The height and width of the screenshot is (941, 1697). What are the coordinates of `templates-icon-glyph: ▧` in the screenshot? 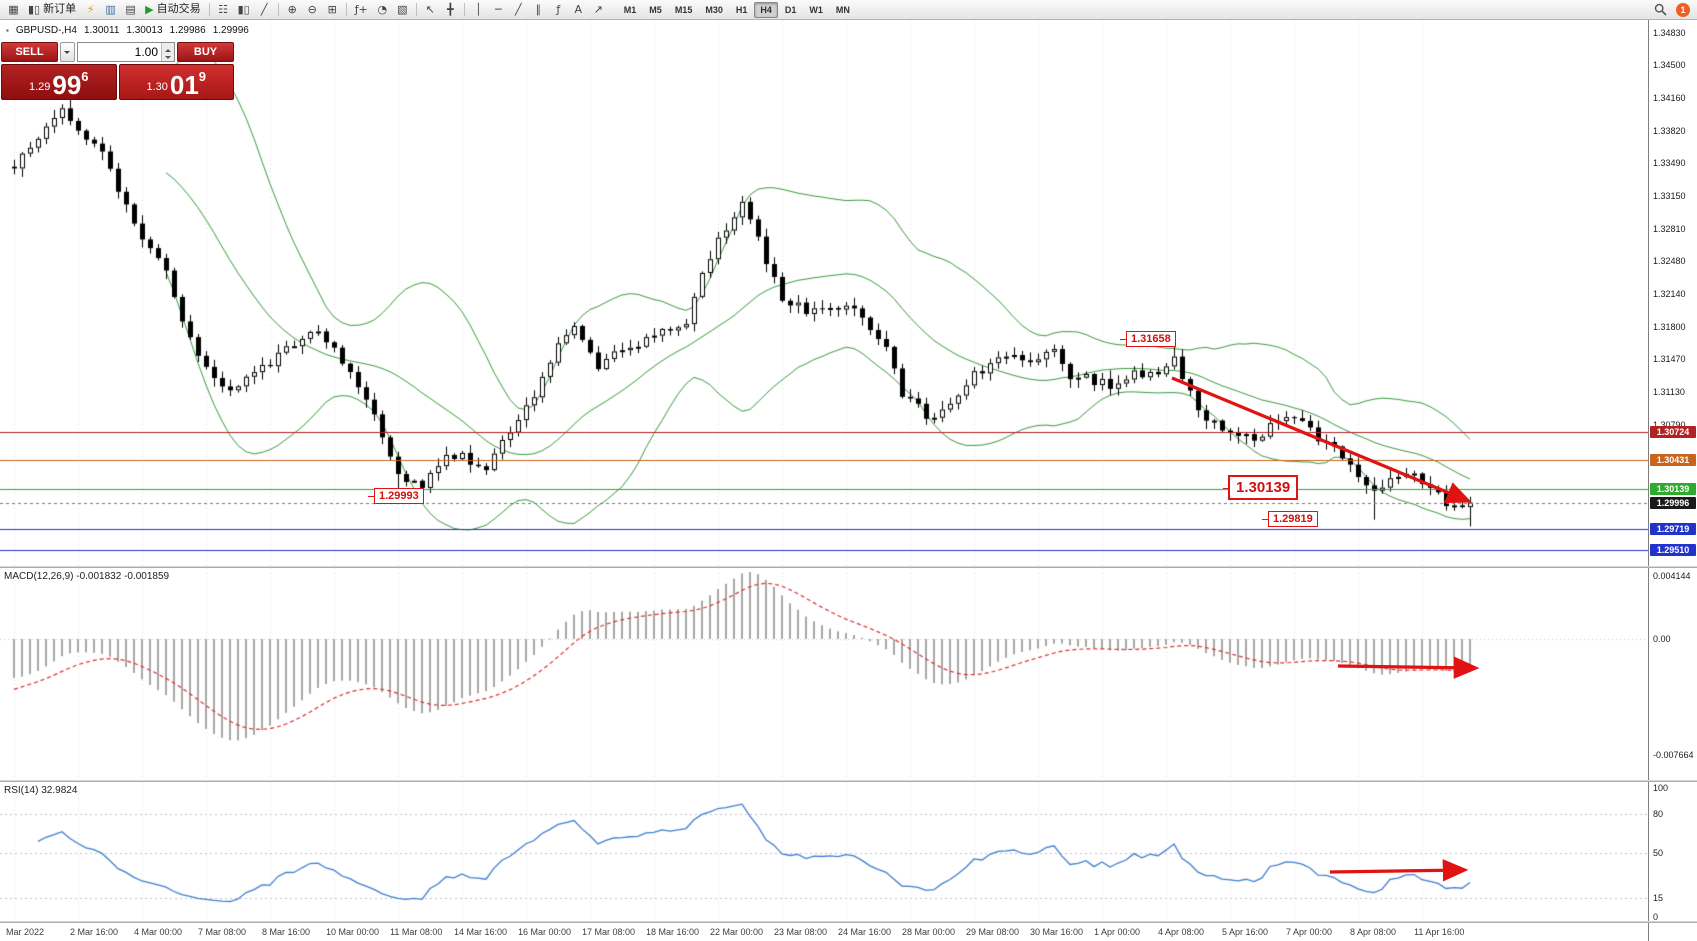 It's located at (402, 9).